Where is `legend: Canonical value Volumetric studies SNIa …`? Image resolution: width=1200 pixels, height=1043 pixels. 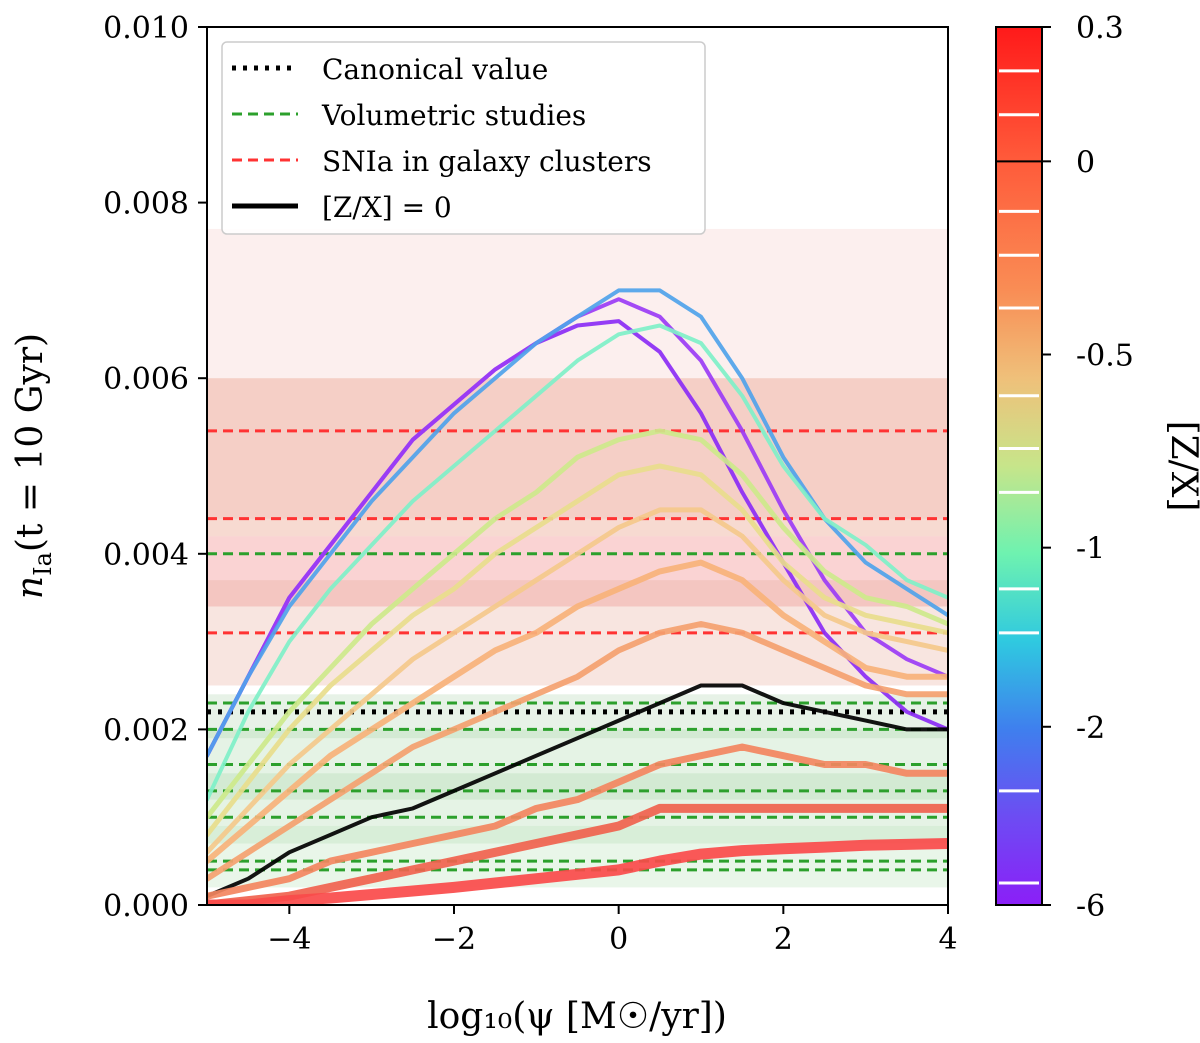 legend: Canonical value Volumetric studies SNIa … is located at coordinates (463, 138).